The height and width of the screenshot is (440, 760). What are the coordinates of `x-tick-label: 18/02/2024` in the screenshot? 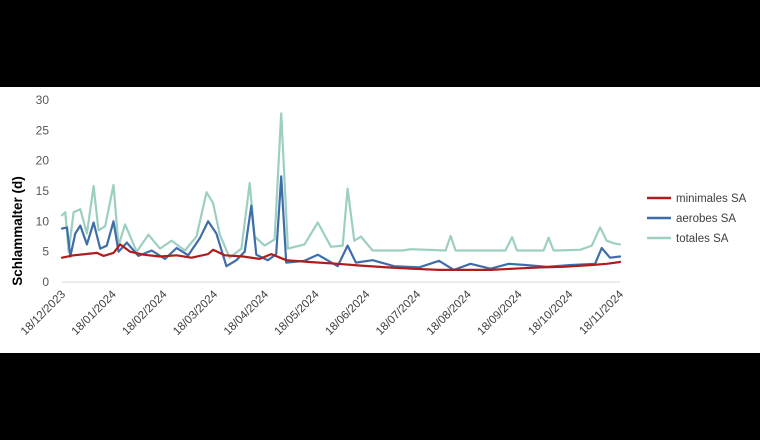 It's located at (145, 313).